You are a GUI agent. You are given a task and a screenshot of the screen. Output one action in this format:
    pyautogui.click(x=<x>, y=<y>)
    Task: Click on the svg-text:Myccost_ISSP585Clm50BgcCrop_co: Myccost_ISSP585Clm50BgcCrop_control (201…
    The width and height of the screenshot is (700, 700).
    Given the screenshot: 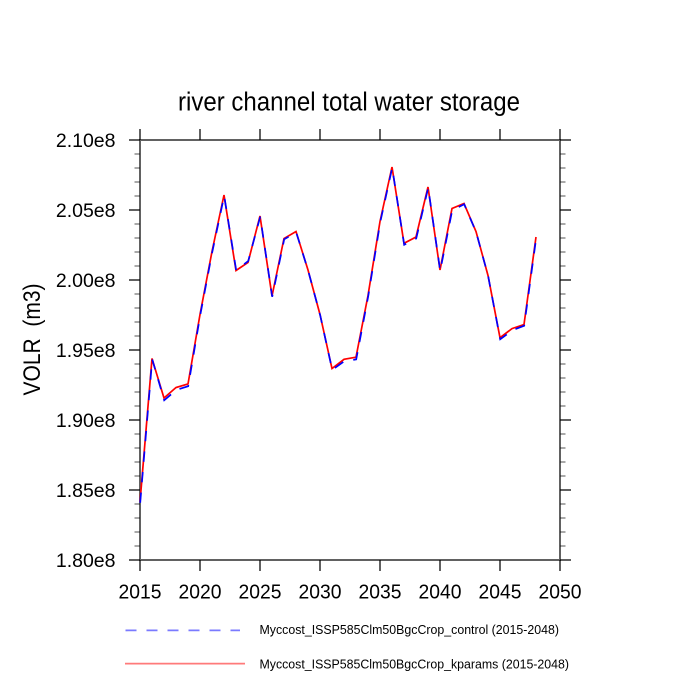 What is the action you would take?
    pyautogui.click(x=410, y=630)
    